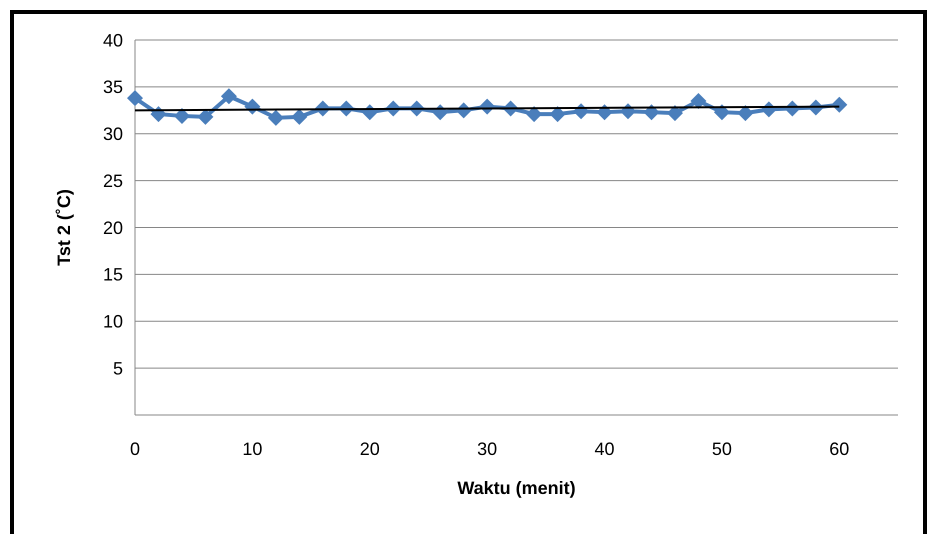 The image size is (928, 534). What do you see at coordinates (112, 274) in the screenshot?
I see `y-tick-label: 15` at bounding box center [112, 274].